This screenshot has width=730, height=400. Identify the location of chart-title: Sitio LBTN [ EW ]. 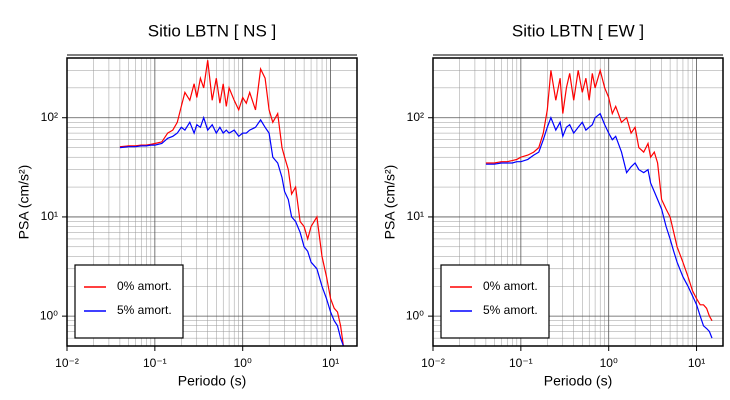
(578, 30).